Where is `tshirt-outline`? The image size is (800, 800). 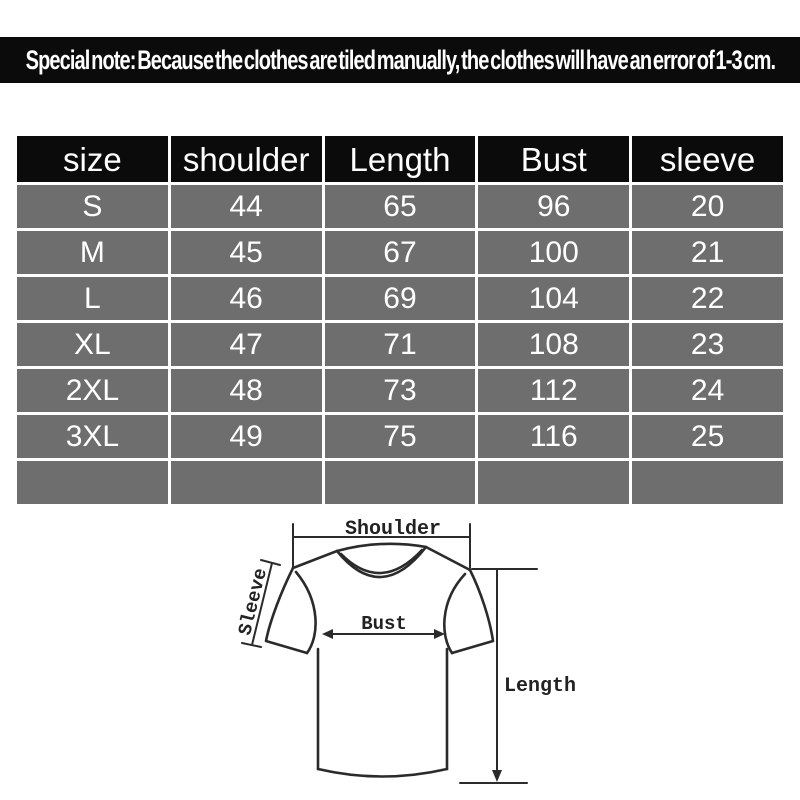 tshirt-outline is located at coordinates (379, 660).